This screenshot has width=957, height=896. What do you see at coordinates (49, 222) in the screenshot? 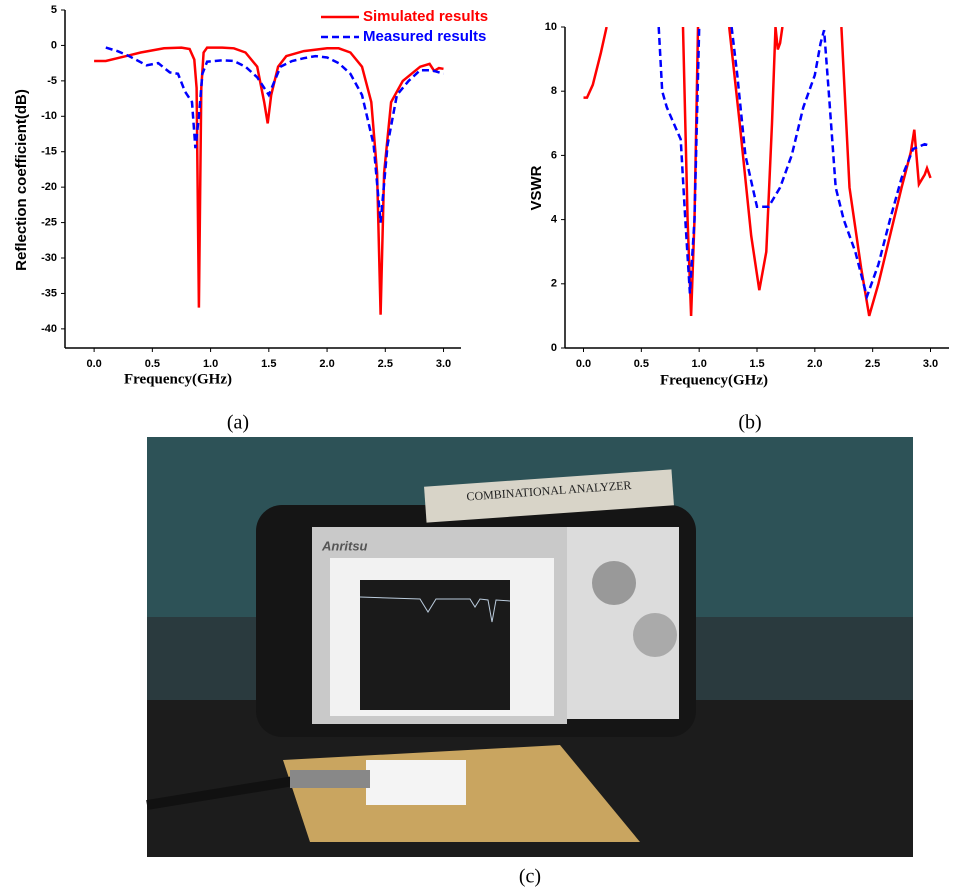
I see `y-tick-label: -25` at bounding box center [49, 222].